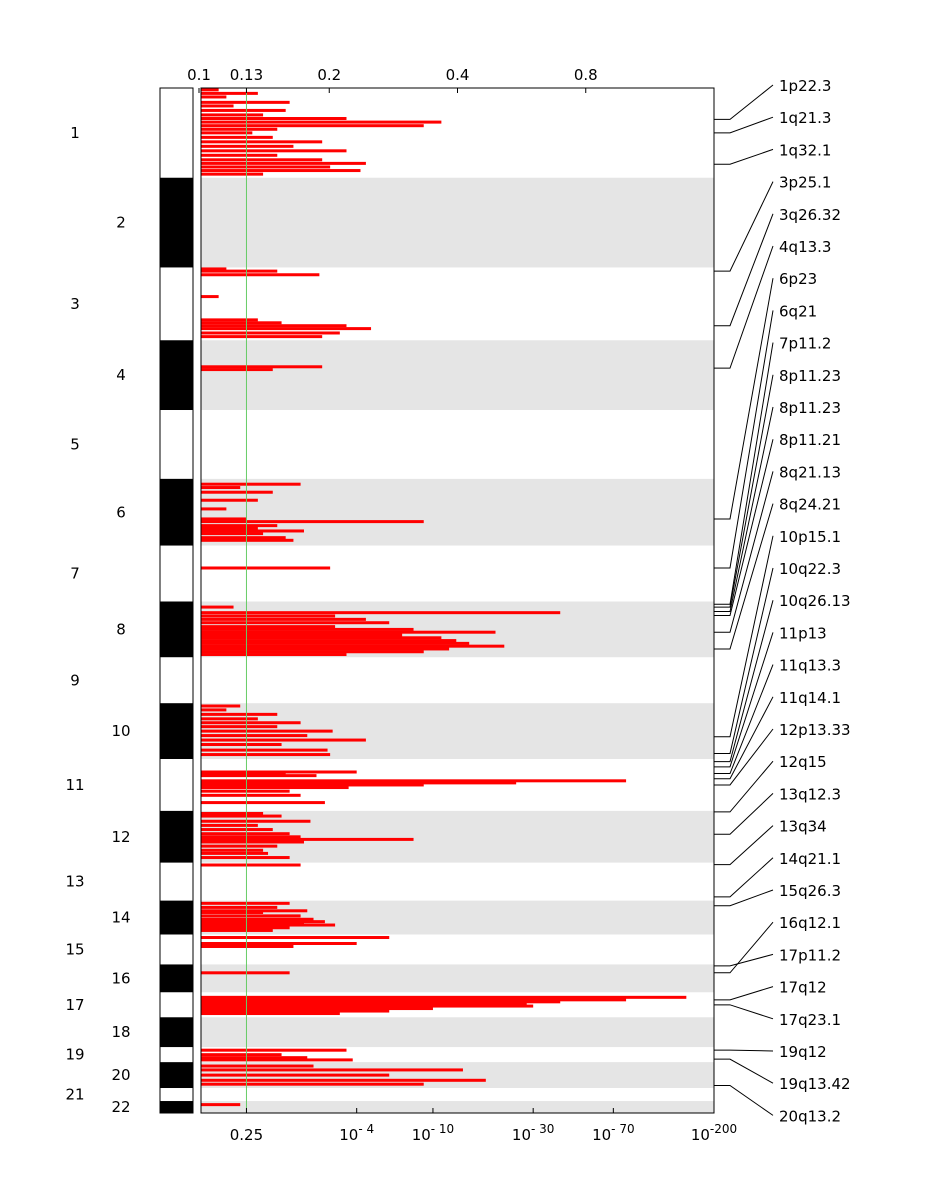 The image size is (948, 1200). I want to click on band-chr5, so click(457, 444).